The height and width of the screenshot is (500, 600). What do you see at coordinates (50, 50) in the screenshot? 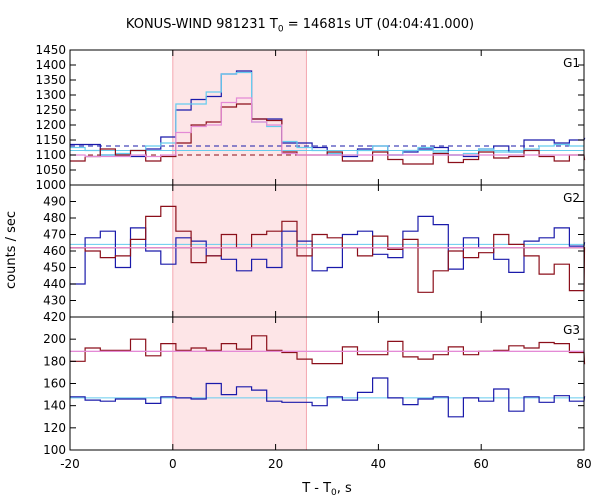
I see `panel-G1-ytick-label: 1450` at bounding box center [50, 50].